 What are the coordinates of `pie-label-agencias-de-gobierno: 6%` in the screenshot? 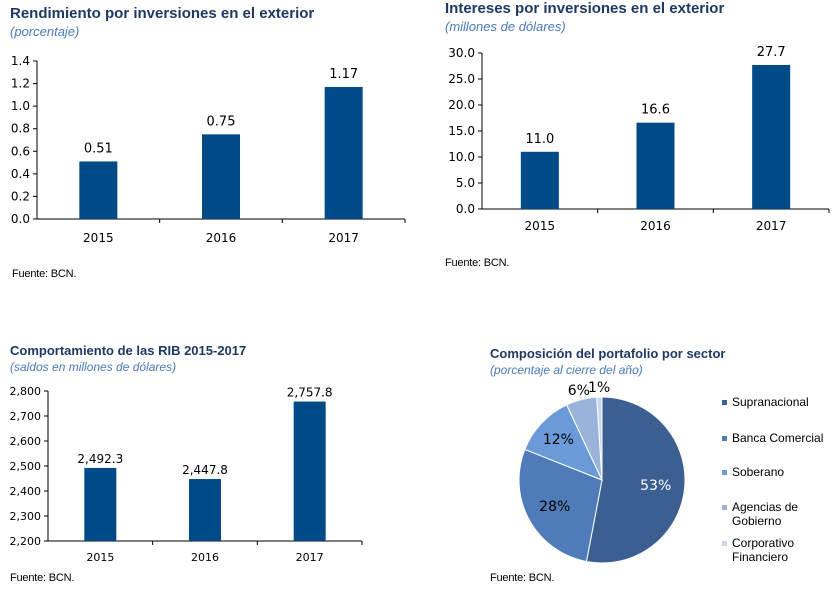 It's located at (579, 391).